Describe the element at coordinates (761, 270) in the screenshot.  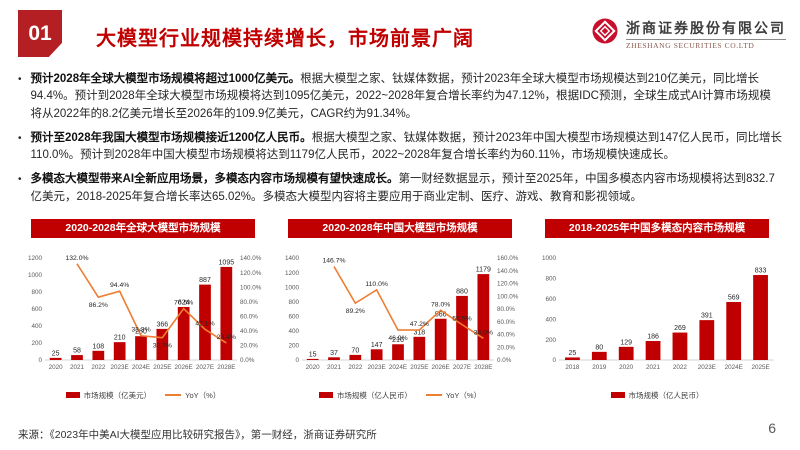
I see `svg-text: 833` at that location.